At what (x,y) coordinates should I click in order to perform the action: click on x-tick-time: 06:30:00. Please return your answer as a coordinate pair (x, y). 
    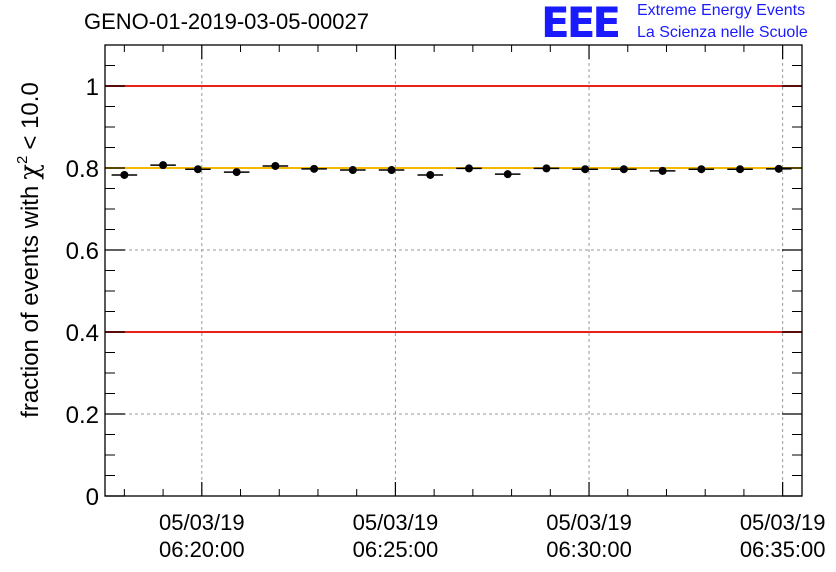
    Looking at the image, I should click on (589, 549).